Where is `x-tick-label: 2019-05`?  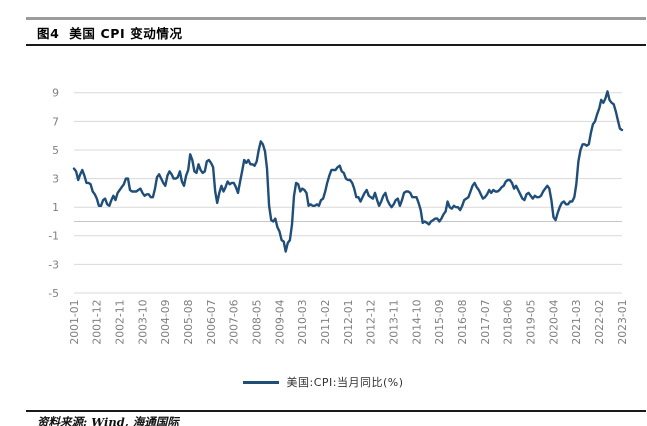
x-tick-label: 2019-05 is located at coordinates (531, 322).